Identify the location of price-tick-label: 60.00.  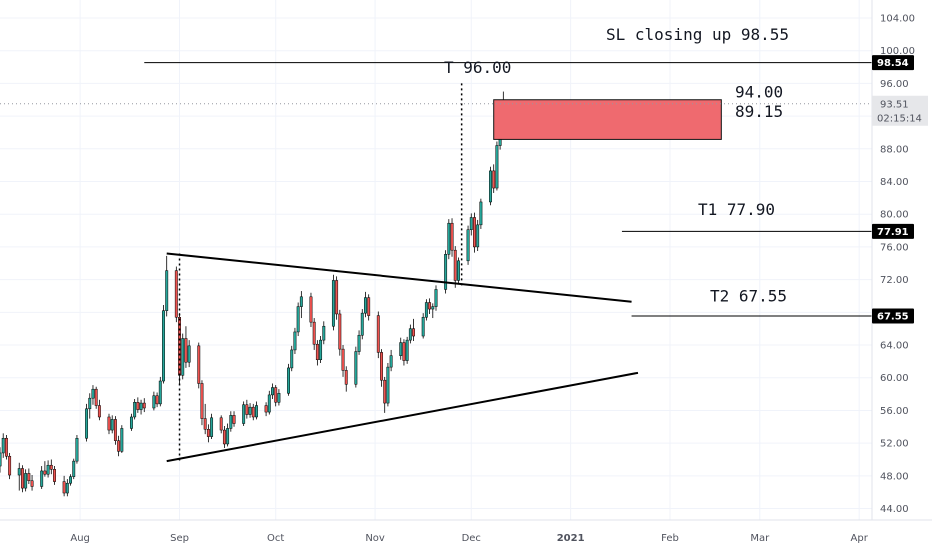
(894, 378).